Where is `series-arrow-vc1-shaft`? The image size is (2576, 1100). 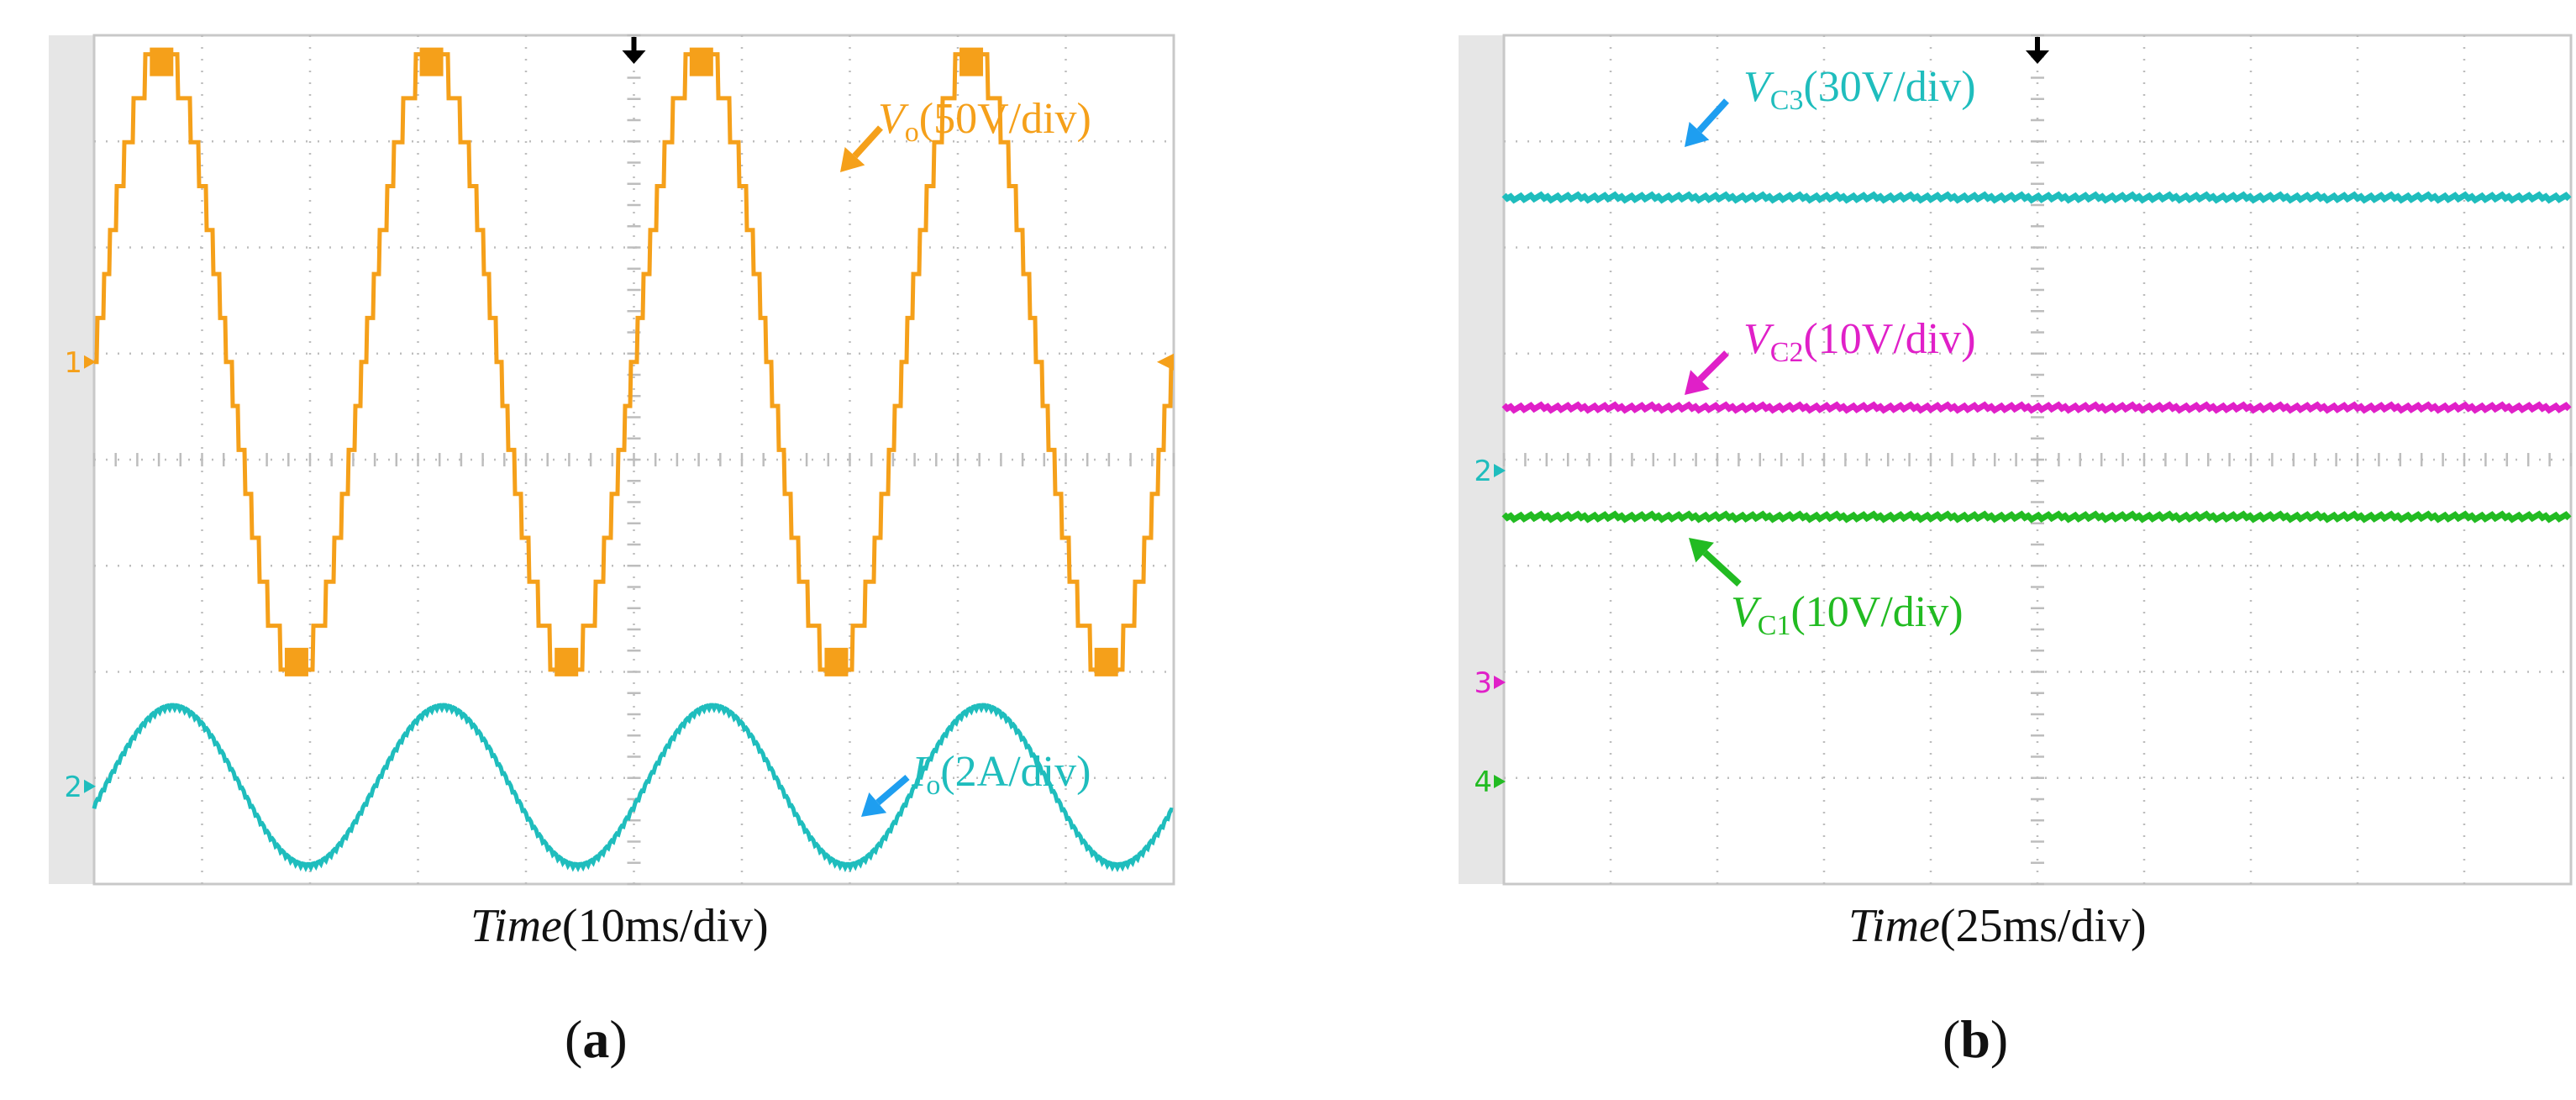
series-arrow-vc1-shaft is located at coordinates (1722, 568).